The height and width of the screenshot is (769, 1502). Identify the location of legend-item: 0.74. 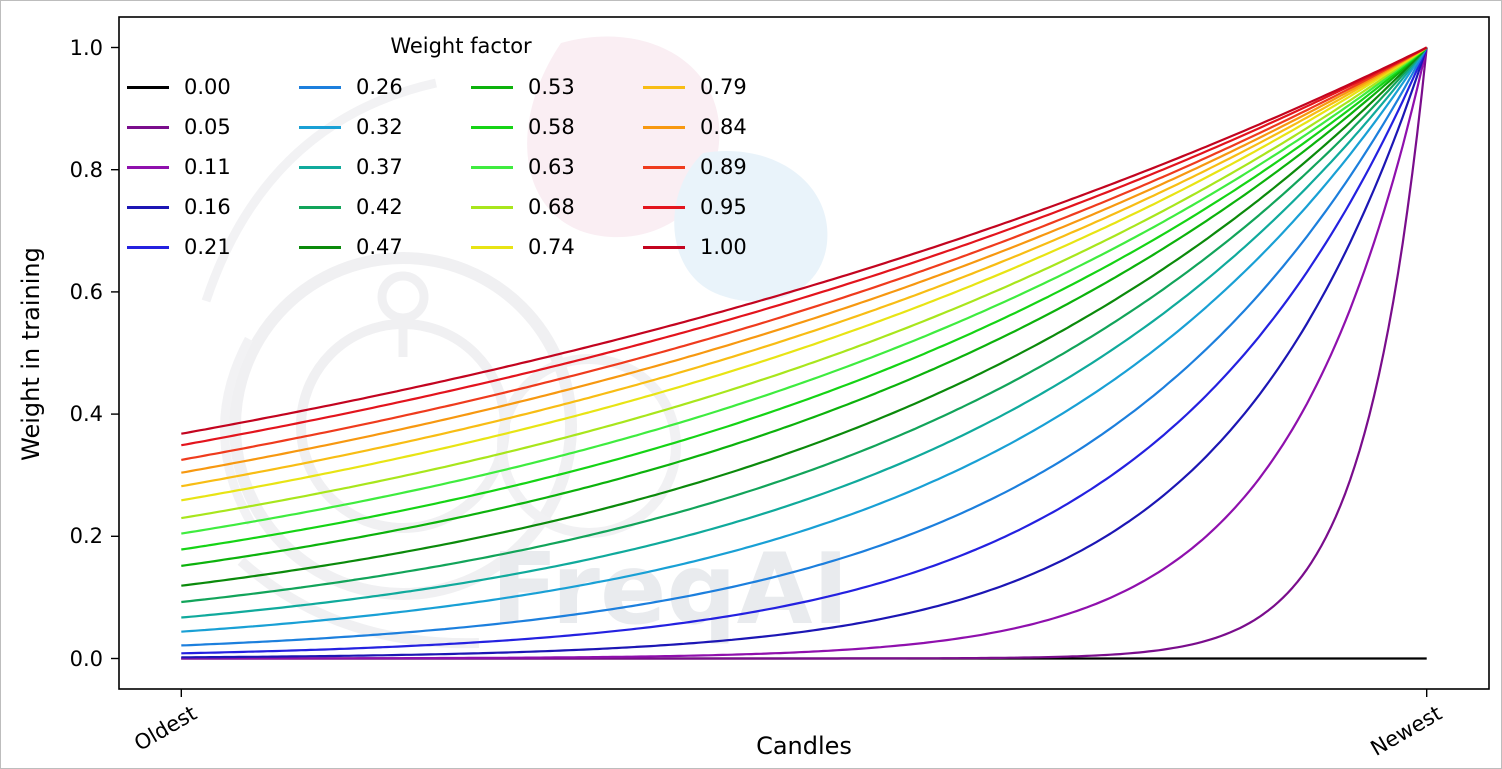
(557, 247).